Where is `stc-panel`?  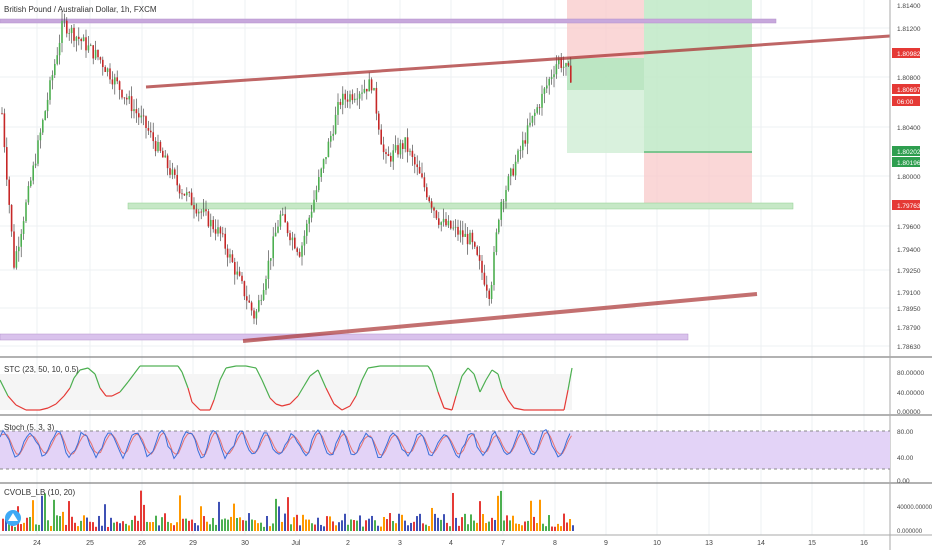 stc-panel is located at coordinates (286, 388).